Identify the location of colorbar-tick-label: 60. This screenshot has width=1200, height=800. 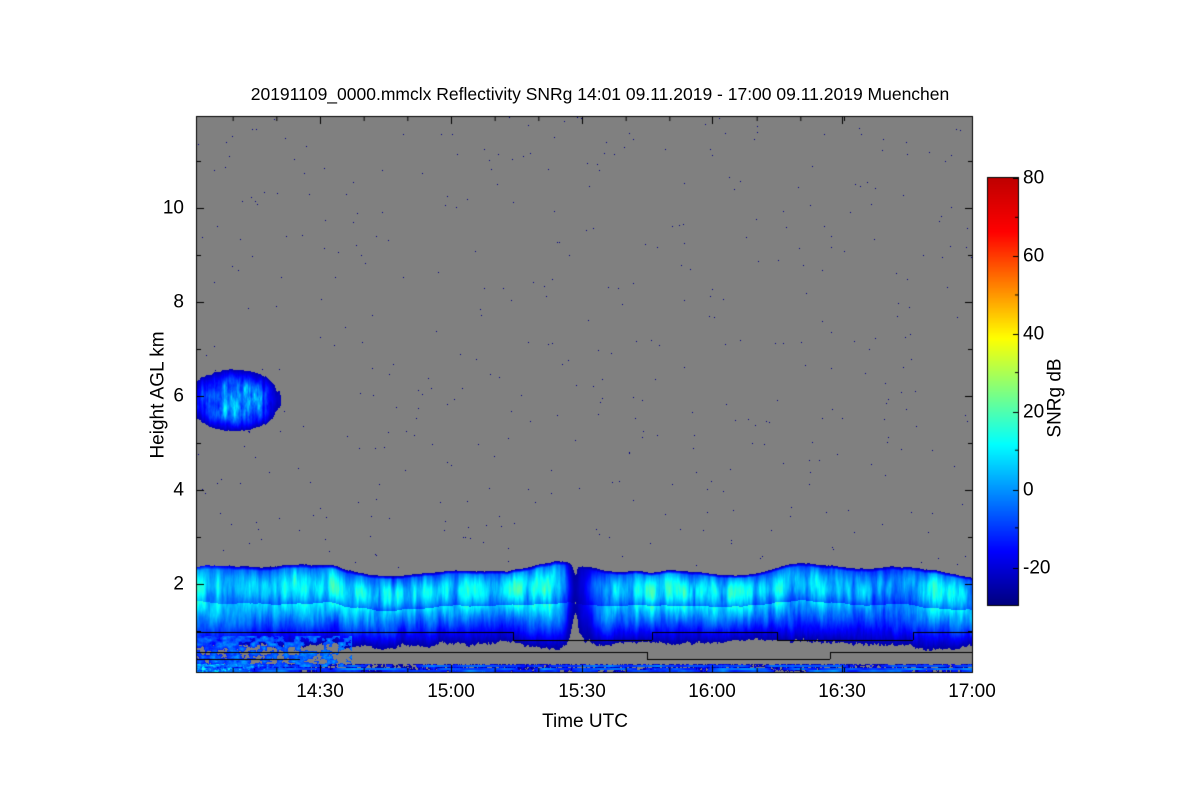
(1034, 256).